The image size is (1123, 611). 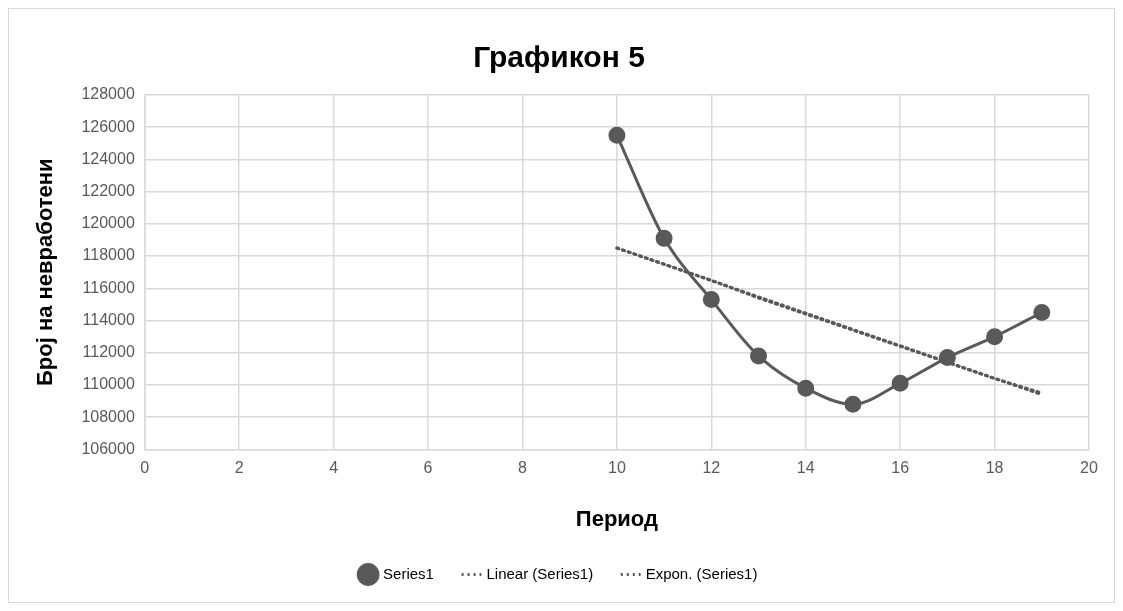 I want to click on y-tick-label: 124000, so click(x=108, y=158).